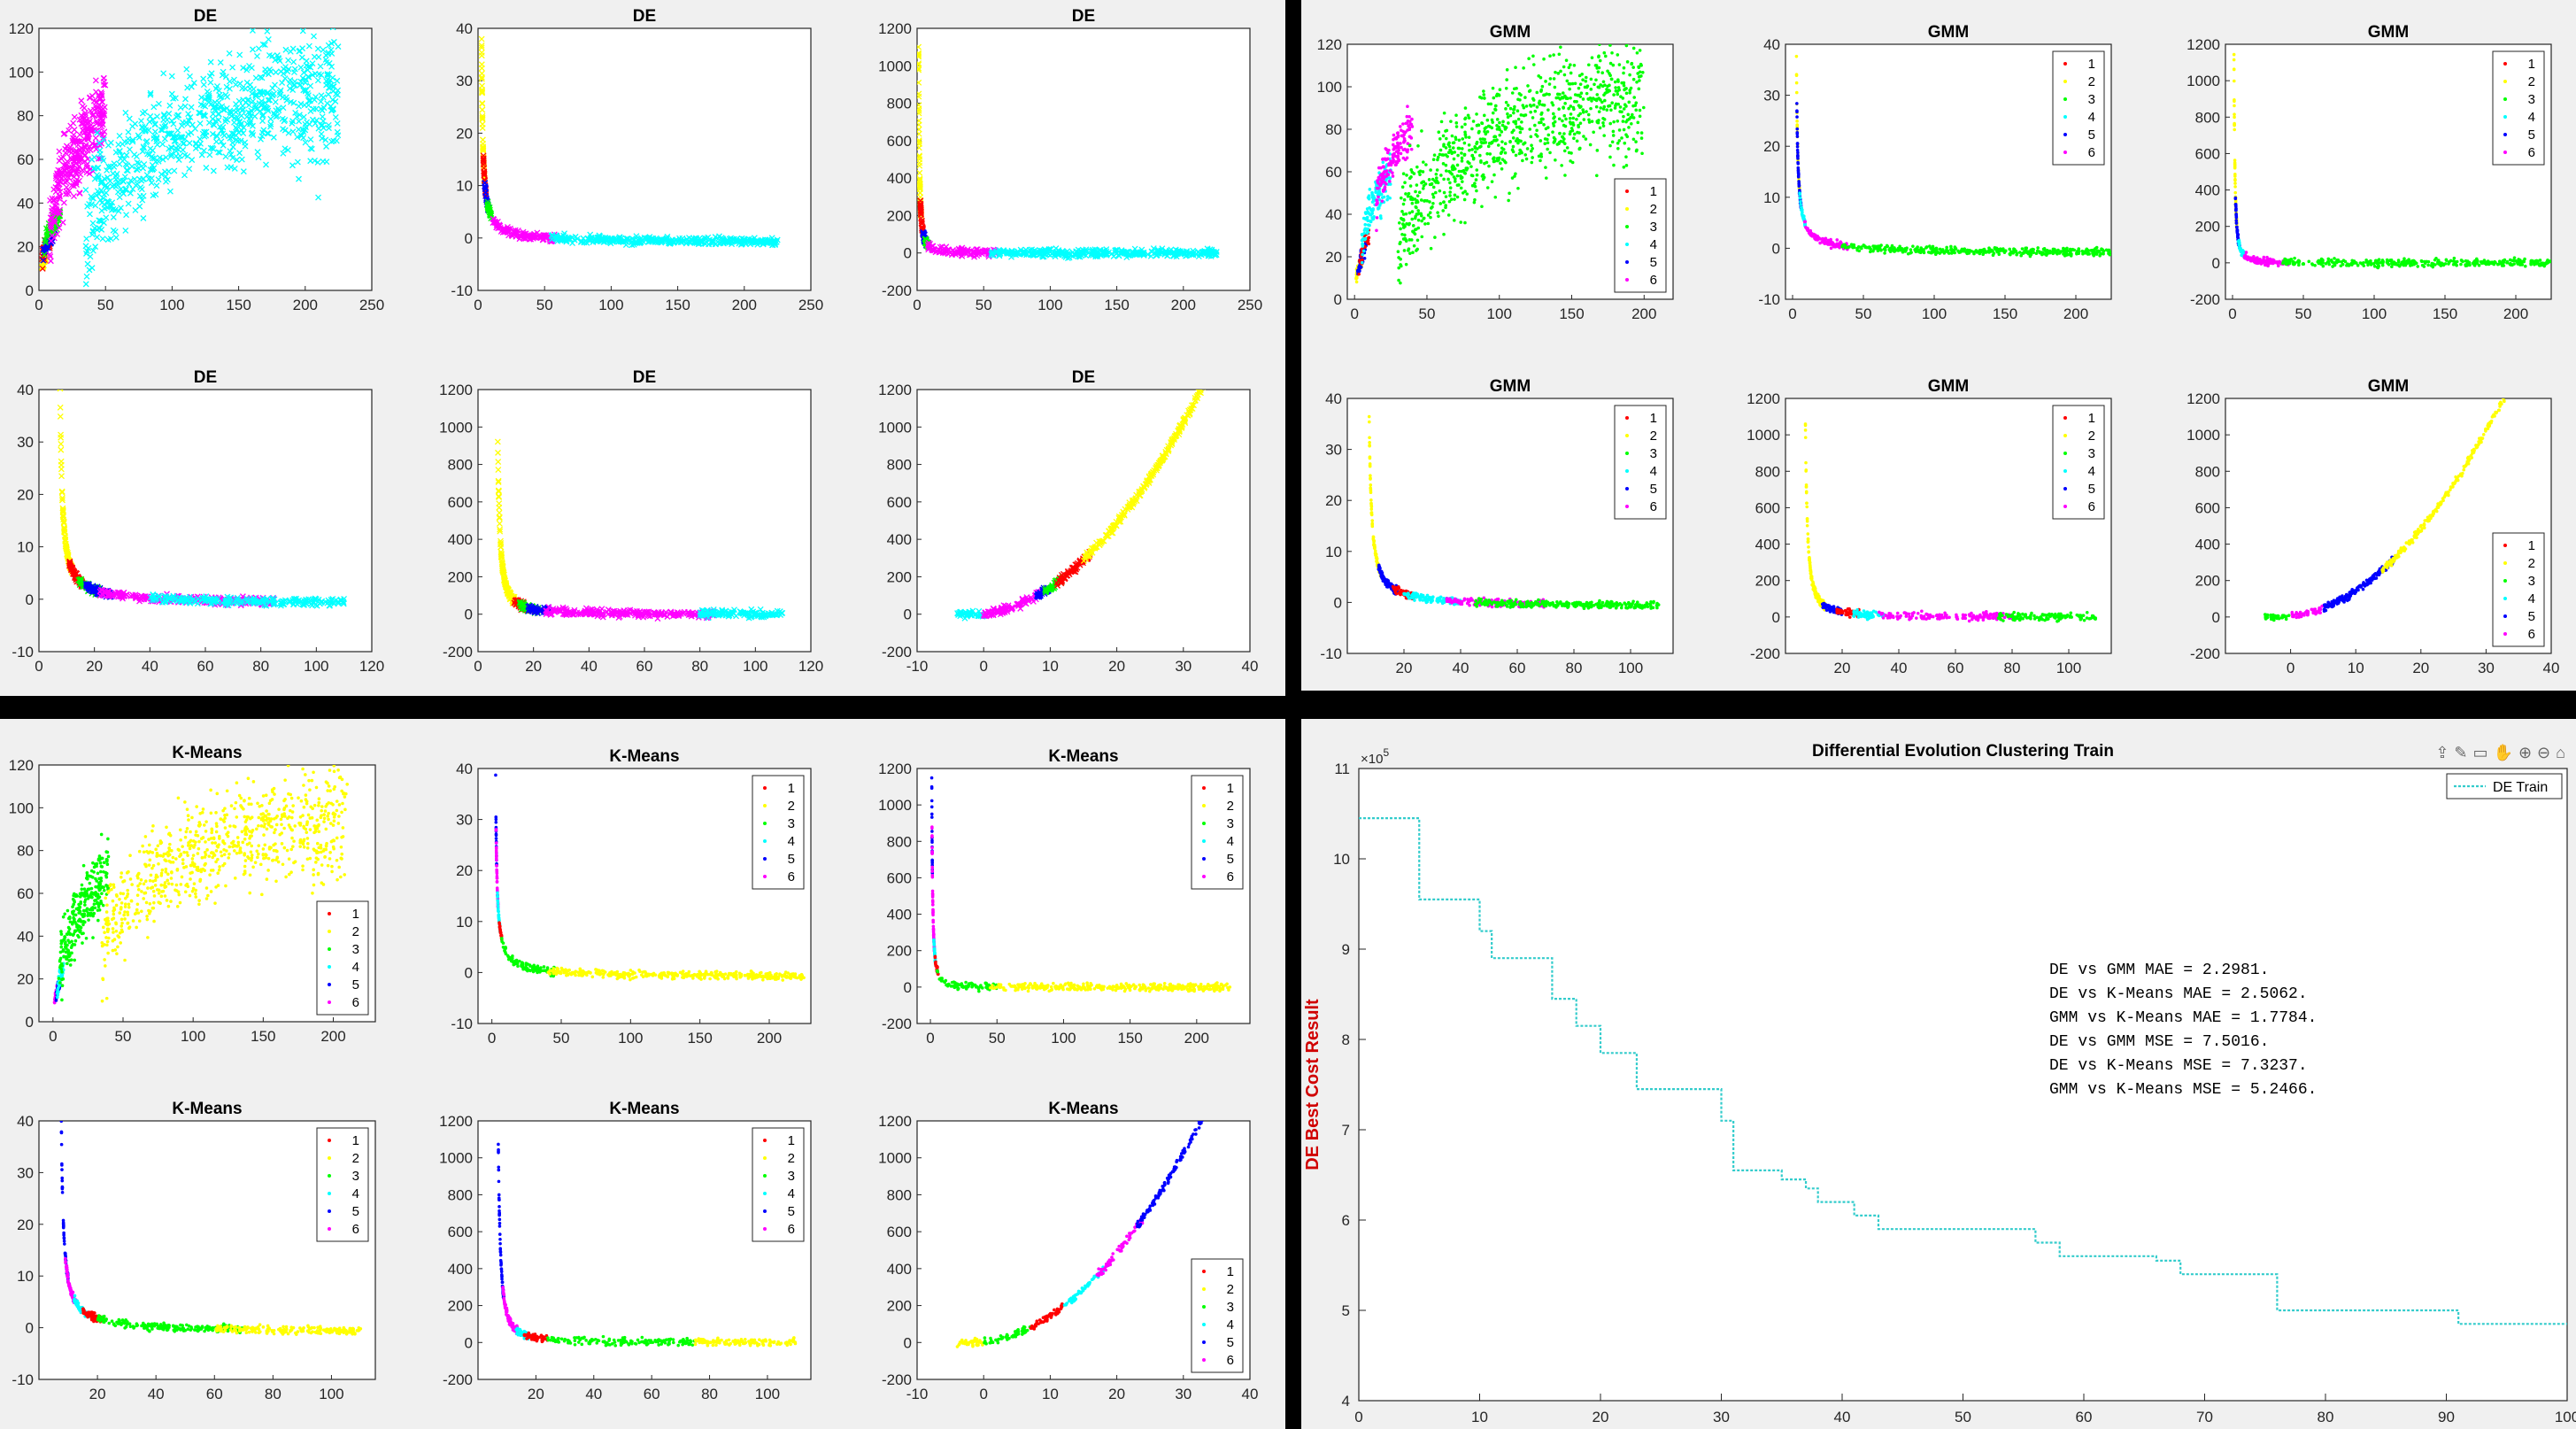 The image size is (2576, 1429). I want to click on y-tick-label: 800, so click(899, 465).